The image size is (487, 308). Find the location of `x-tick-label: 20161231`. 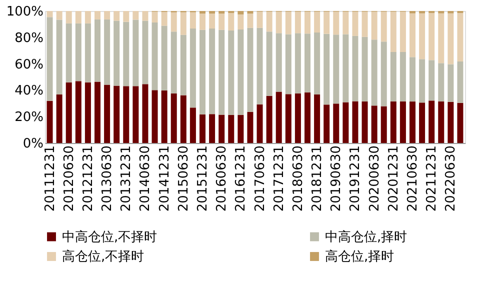

x-tick-label: 20161231 is located at coordinates (241, 179).